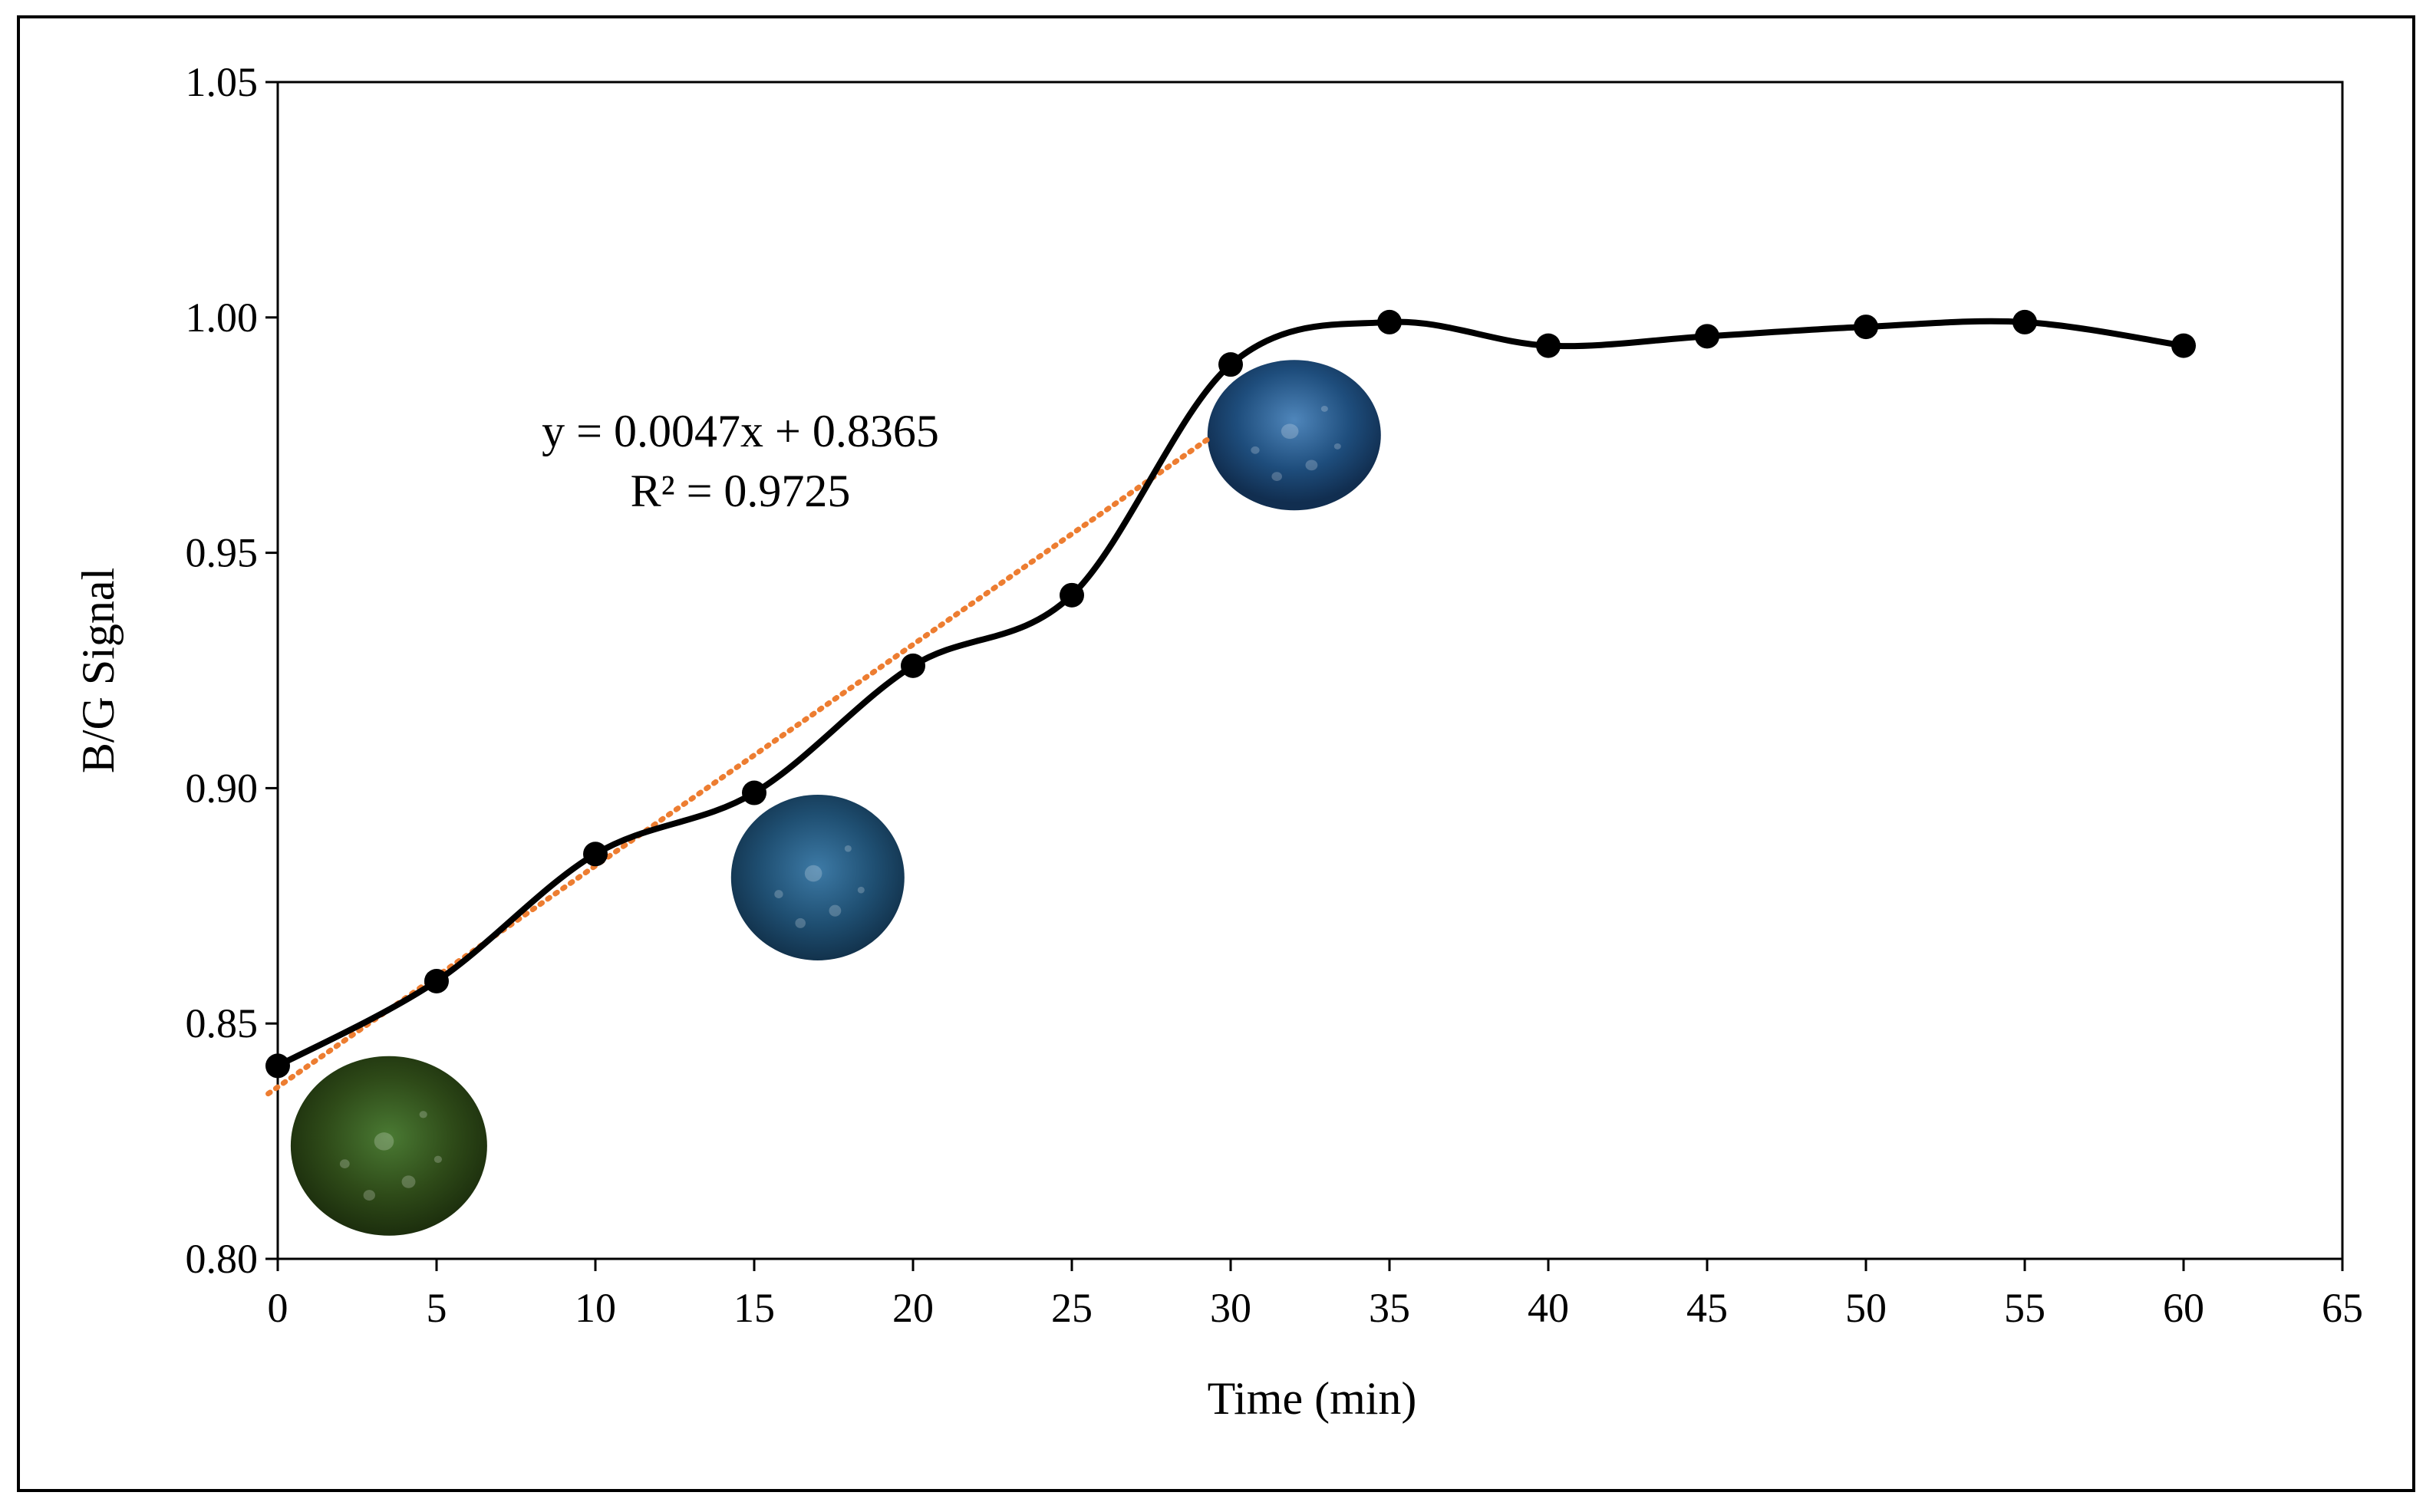  I want to click on x-tick-label: 10, so click(595, 1308).